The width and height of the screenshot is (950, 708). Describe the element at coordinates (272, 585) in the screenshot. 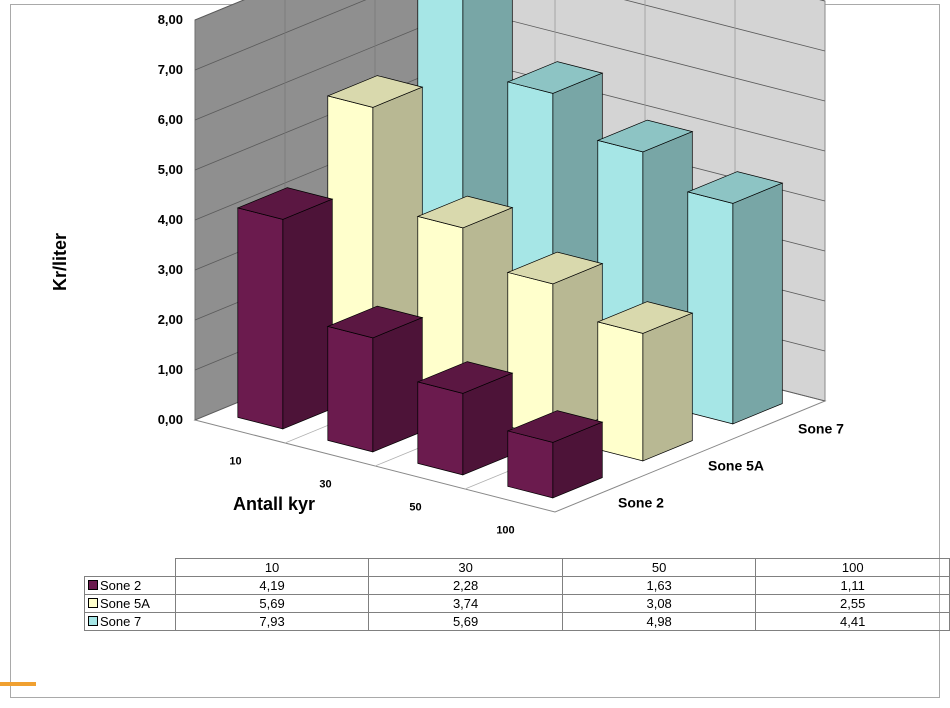

I see `table-cell: 4,19` at that location.